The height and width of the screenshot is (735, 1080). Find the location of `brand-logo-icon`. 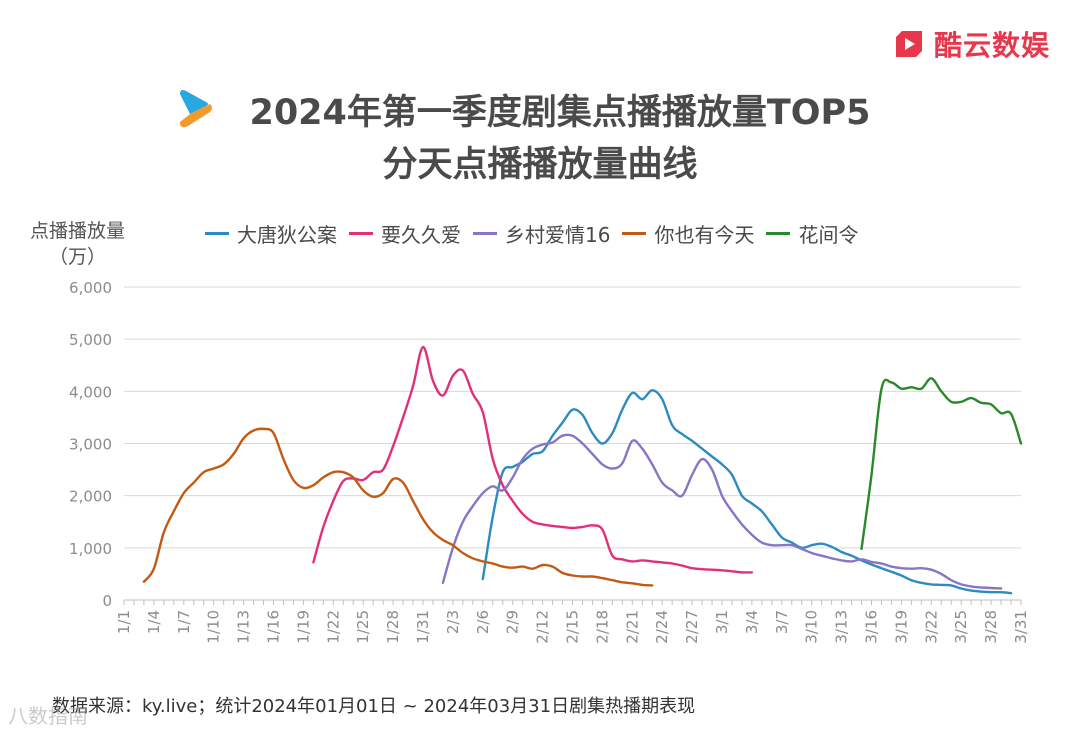

brand-logo-icon is located at coordinates (908, 44).